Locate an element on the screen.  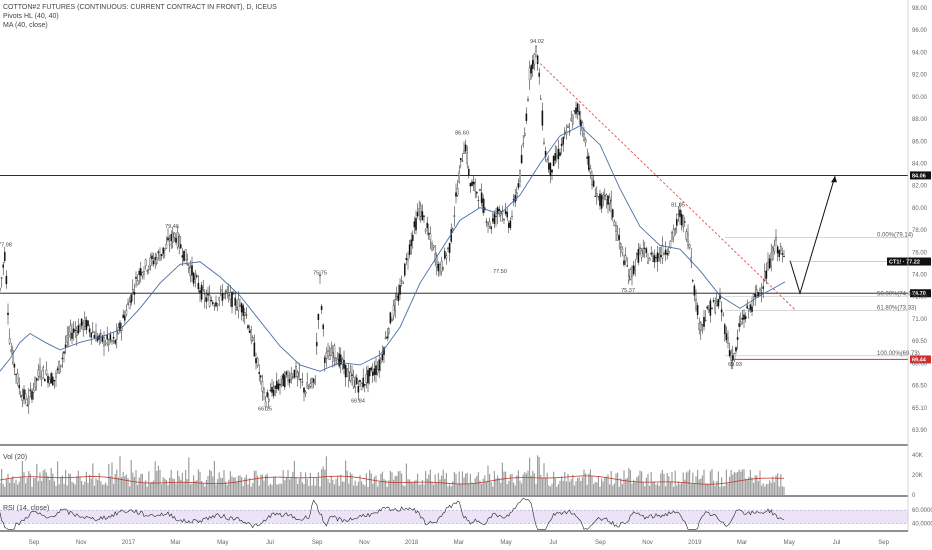
pivot-label: 94.02 is located at coordinates (537, 42).